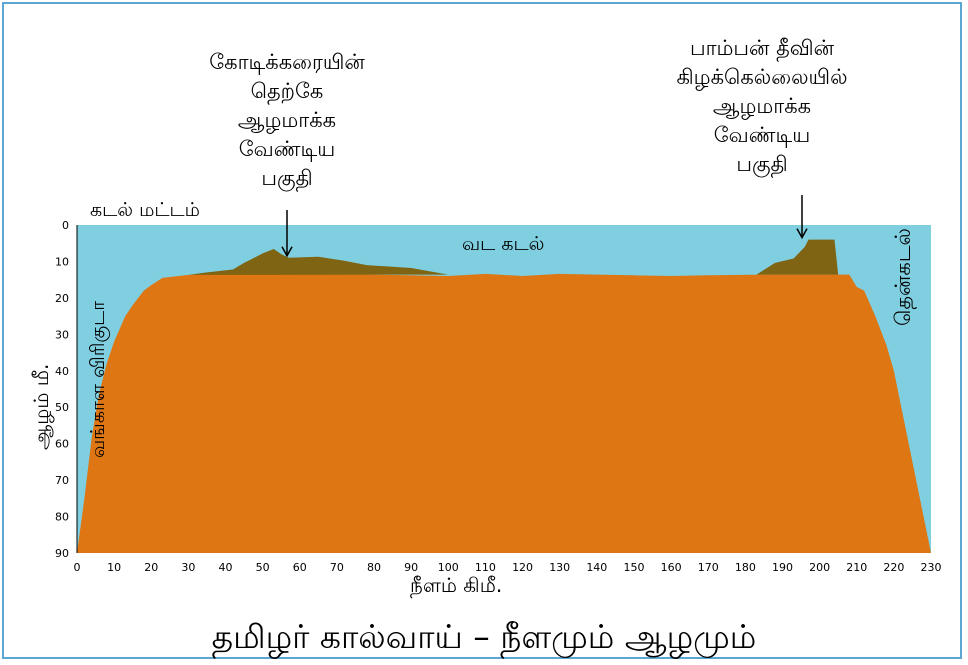  I want to click on annotation-line: பாம்பன் தீவின், so click(762, 49).